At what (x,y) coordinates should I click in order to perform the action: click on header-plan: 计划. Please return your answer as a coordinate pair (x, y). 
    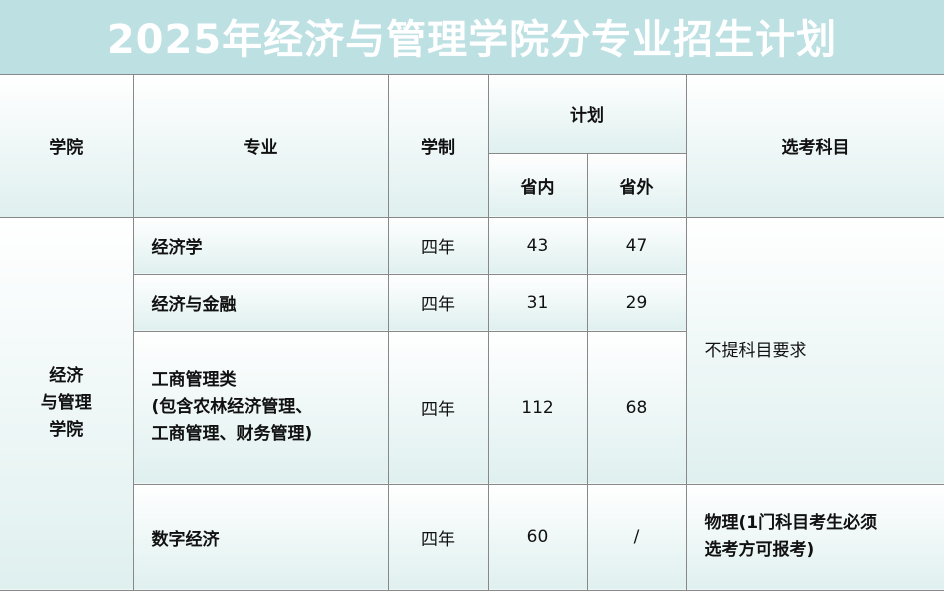
    Looking at the image, I should click on (587, 114).